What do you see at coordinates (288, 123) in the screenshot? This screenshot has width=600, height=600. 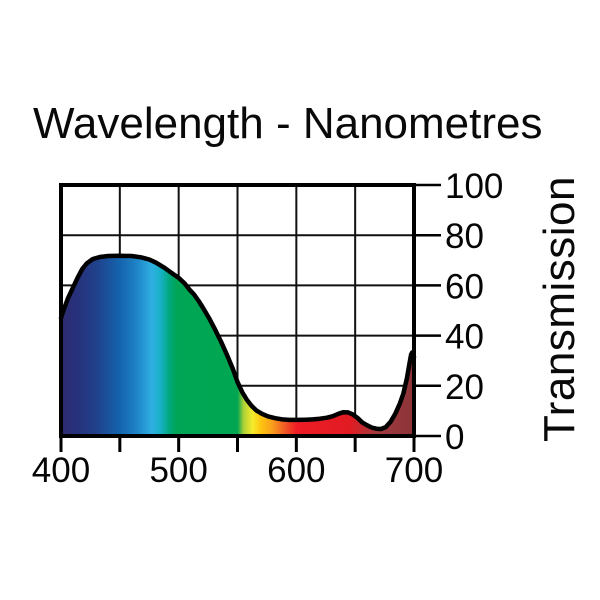 I see `chart-title: Wavelength - Nanometres` at bounding box center [288, 123].